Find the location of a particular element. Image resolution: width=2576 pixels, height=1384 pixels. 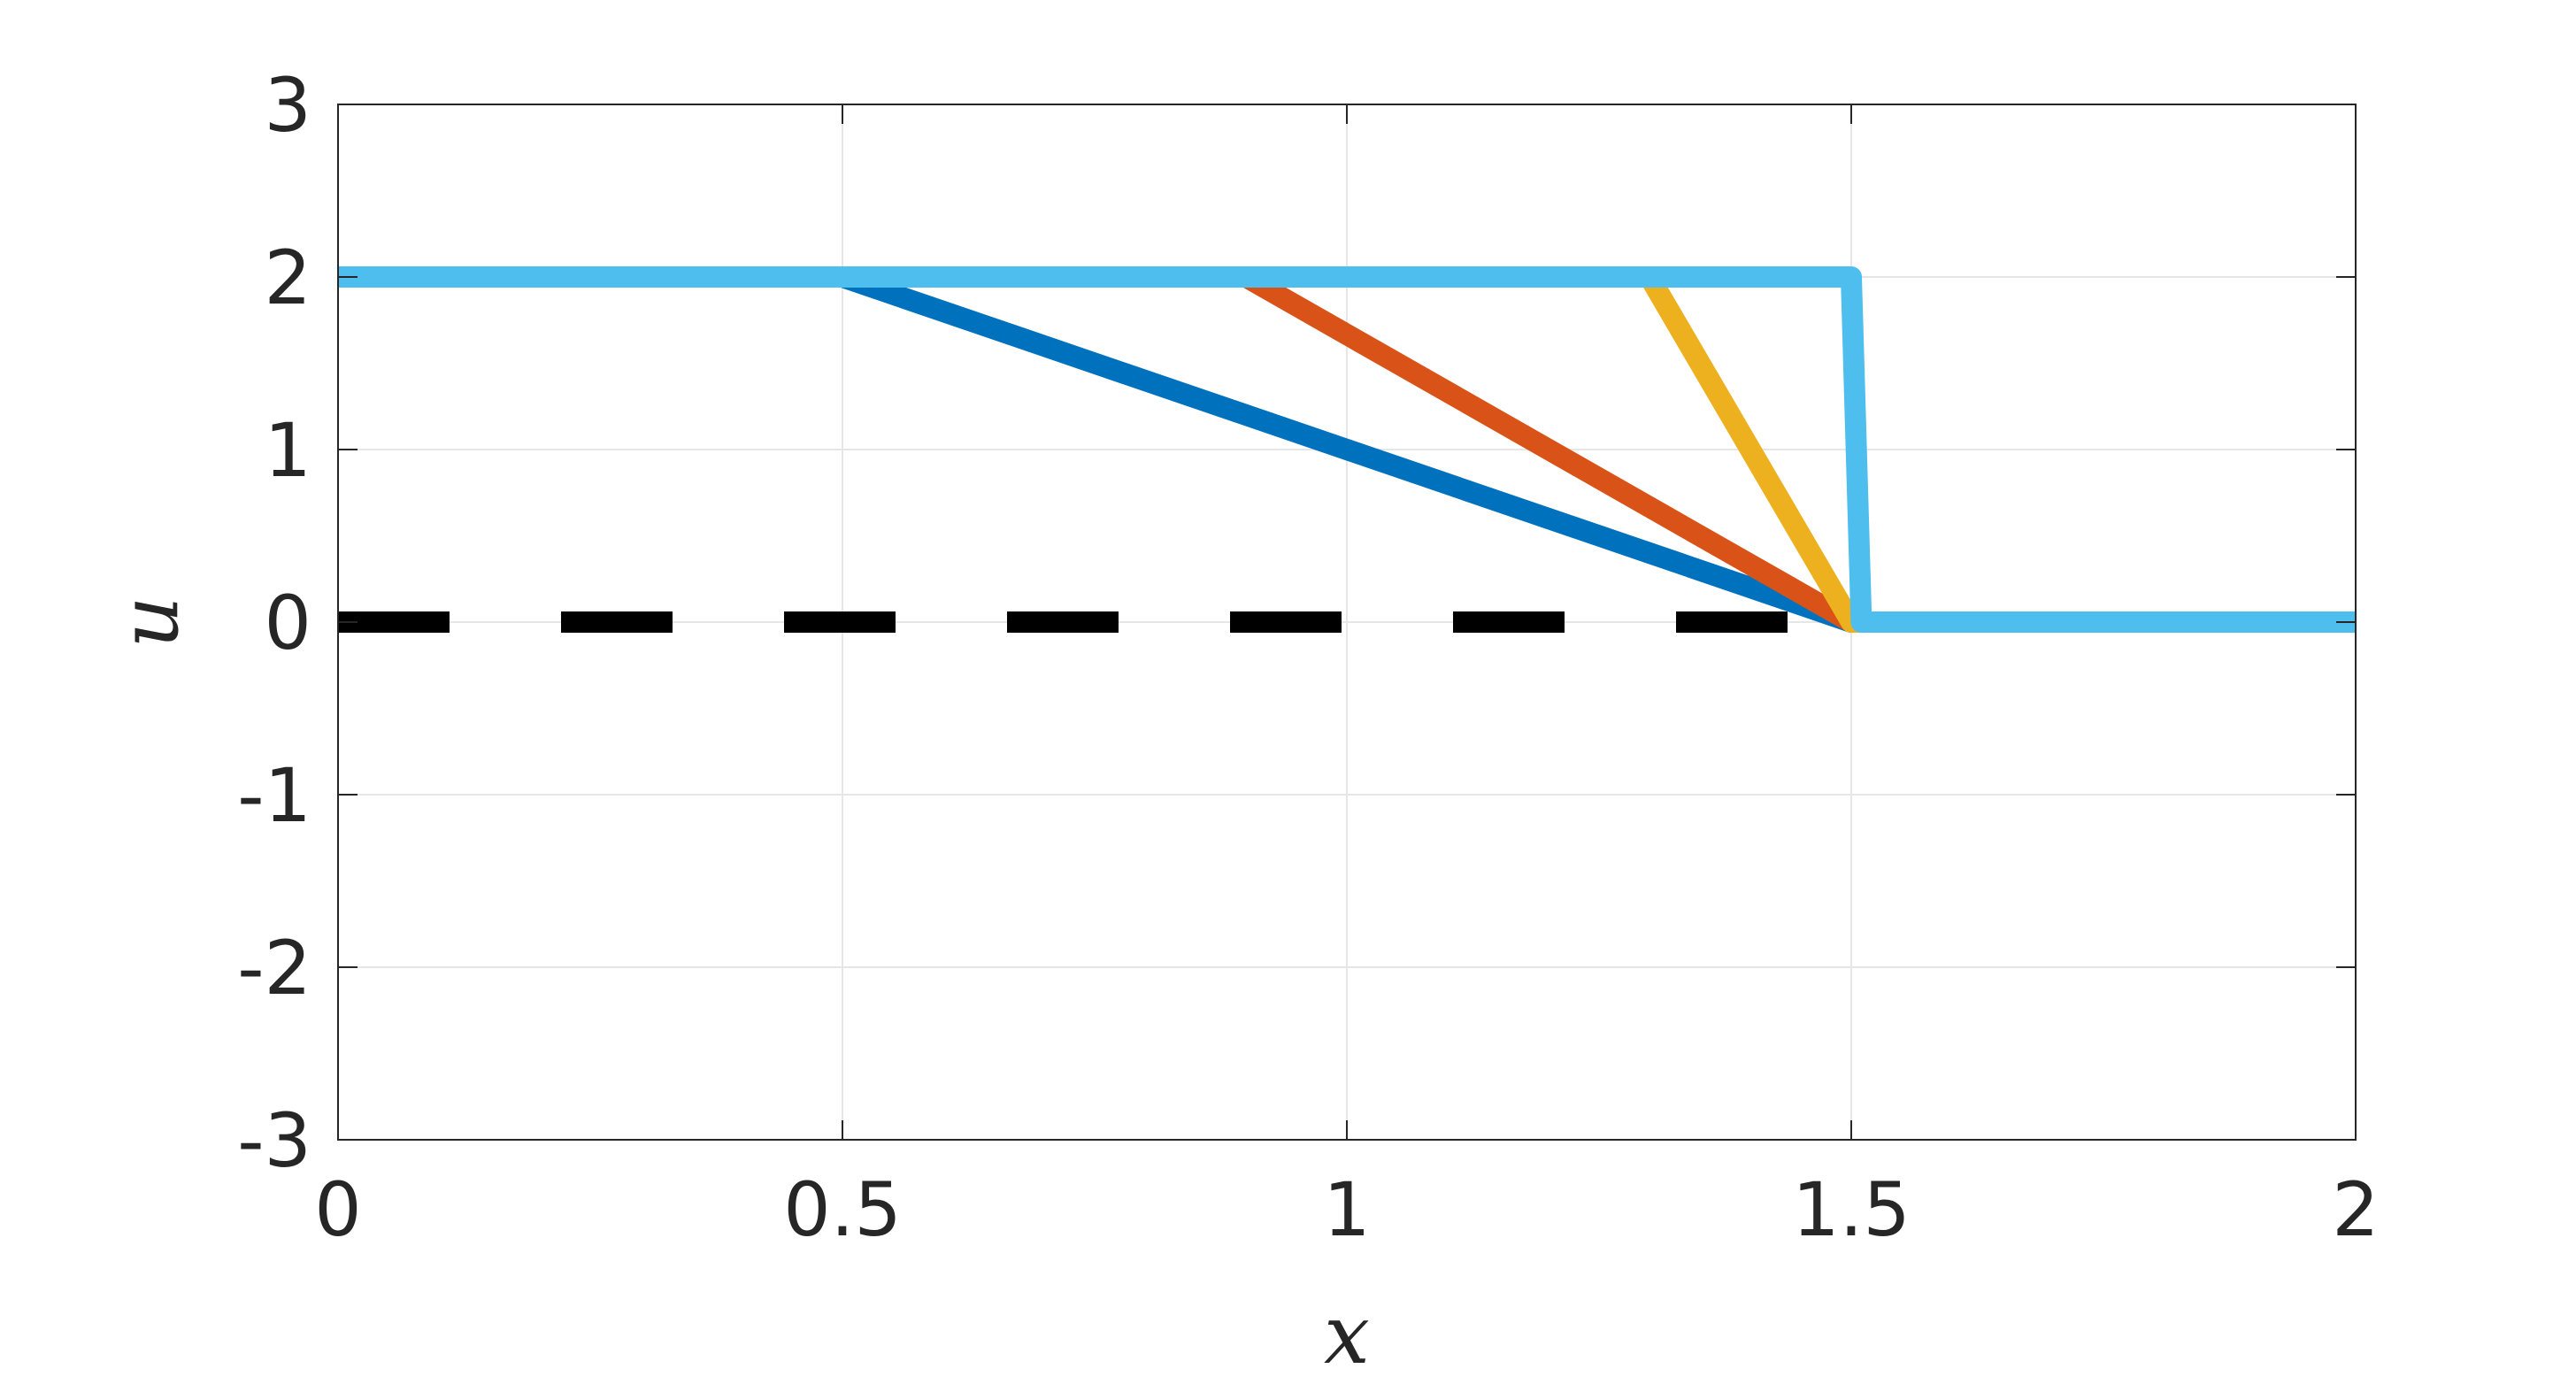

y-tick-label: -3 is located at coordinates (274, 1140).